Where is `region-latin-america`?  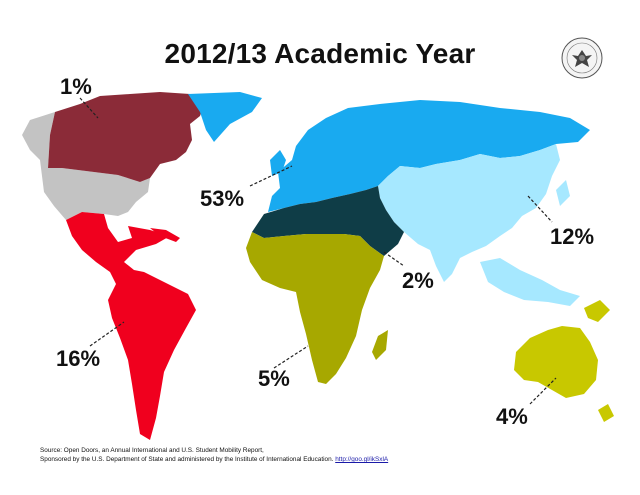 region-latin-america is located at coordinates (131, 326).